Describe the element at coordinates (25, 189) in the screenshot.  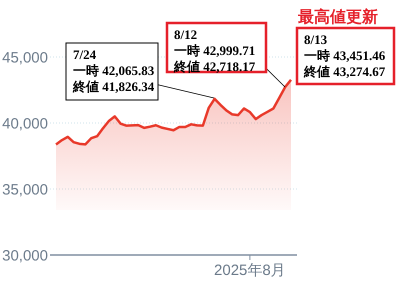
I see `y-tick-label: 35,000` at that location.